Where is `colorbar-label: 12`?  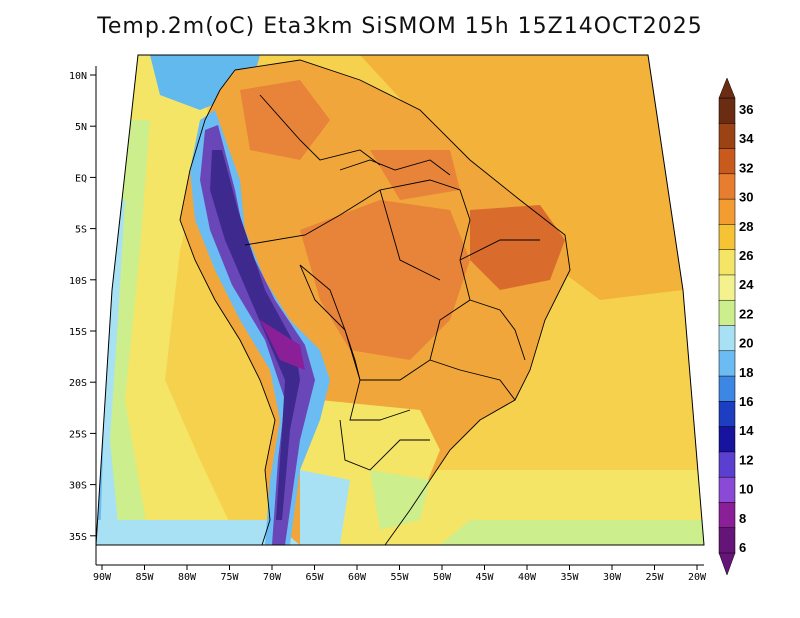 colorbar-label: 12 is located at coordinates (746, 459).